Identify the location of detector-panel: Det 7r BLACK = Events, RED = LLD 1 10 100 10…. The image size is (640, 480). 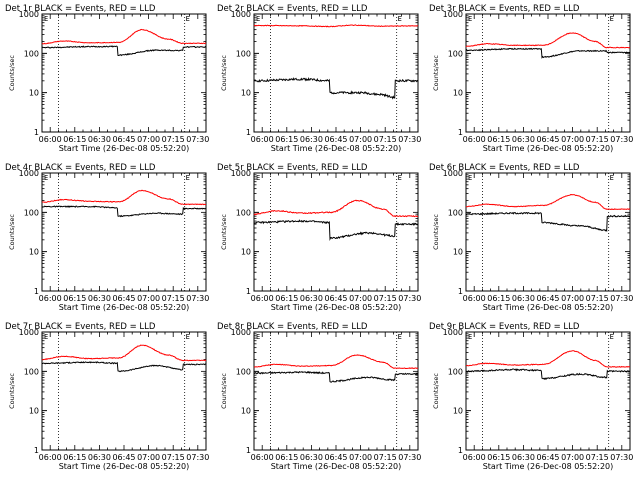
(107, 396).